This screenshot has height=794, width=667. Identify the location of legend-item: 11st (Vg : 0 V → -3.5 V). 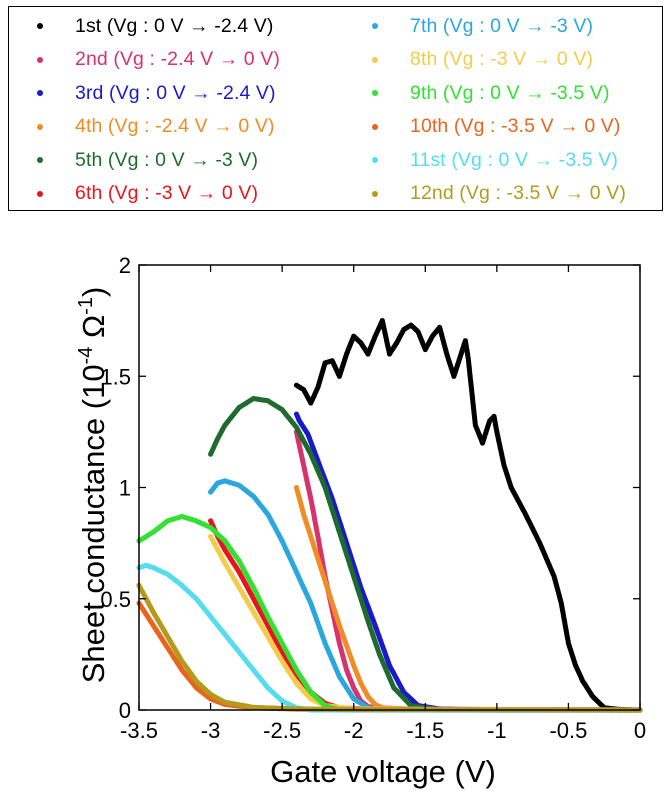
(495, 160).